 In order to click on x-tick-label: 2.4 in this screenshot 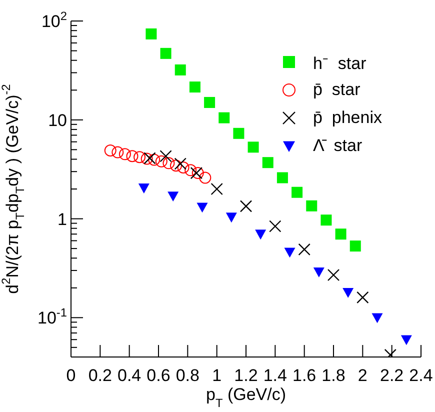, I will do `click(421, 375)`.